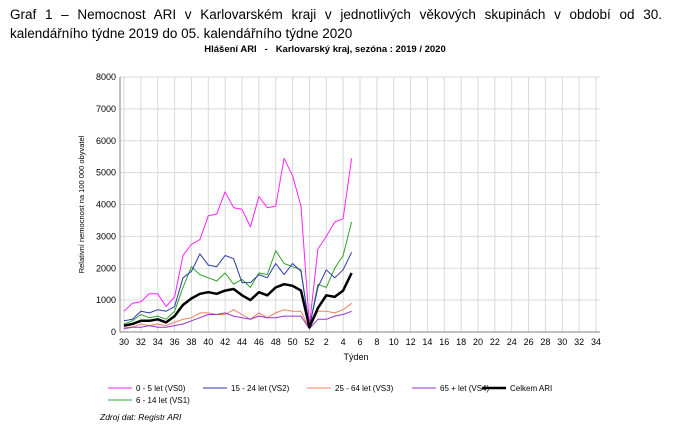 Image resolution: width=677 pixels, height=431 pixels. What do you see at coordinates (106, 268) in the screenshot?
I see `y-tick-label: 2000` at bounding box center [106, 268].